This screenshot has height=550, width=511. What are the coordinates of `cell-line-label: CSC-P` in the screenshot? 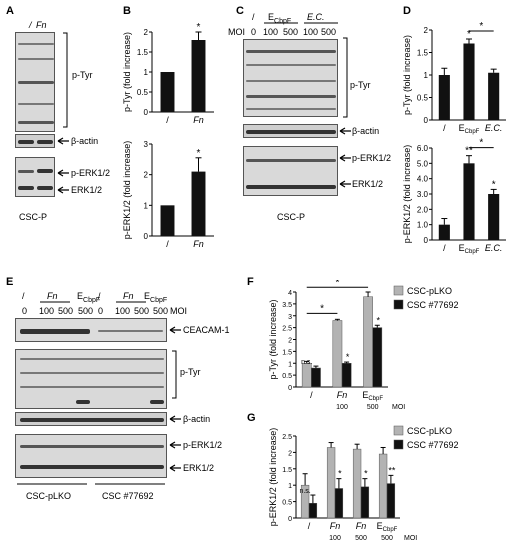 It's located at (291, 217).